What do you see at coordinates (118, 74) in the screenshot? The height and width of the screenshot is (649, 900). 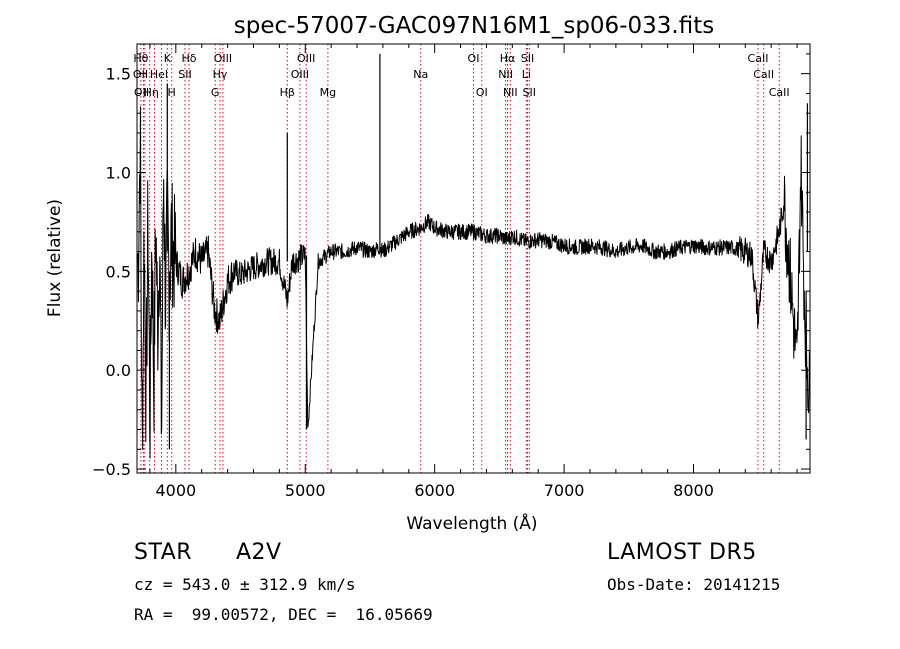 I see `y-tick-label: 1.5` at bounding box center [118, 74].